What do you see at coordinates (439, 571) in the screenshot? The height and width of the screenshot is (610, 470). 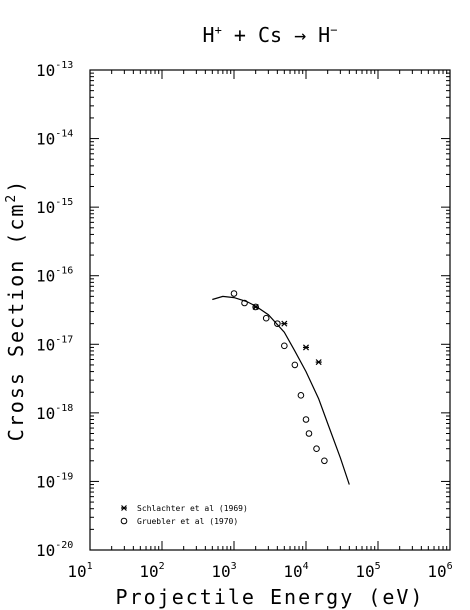 I see `x-tick-label: 10⁶` at bounding box center [439, 571].